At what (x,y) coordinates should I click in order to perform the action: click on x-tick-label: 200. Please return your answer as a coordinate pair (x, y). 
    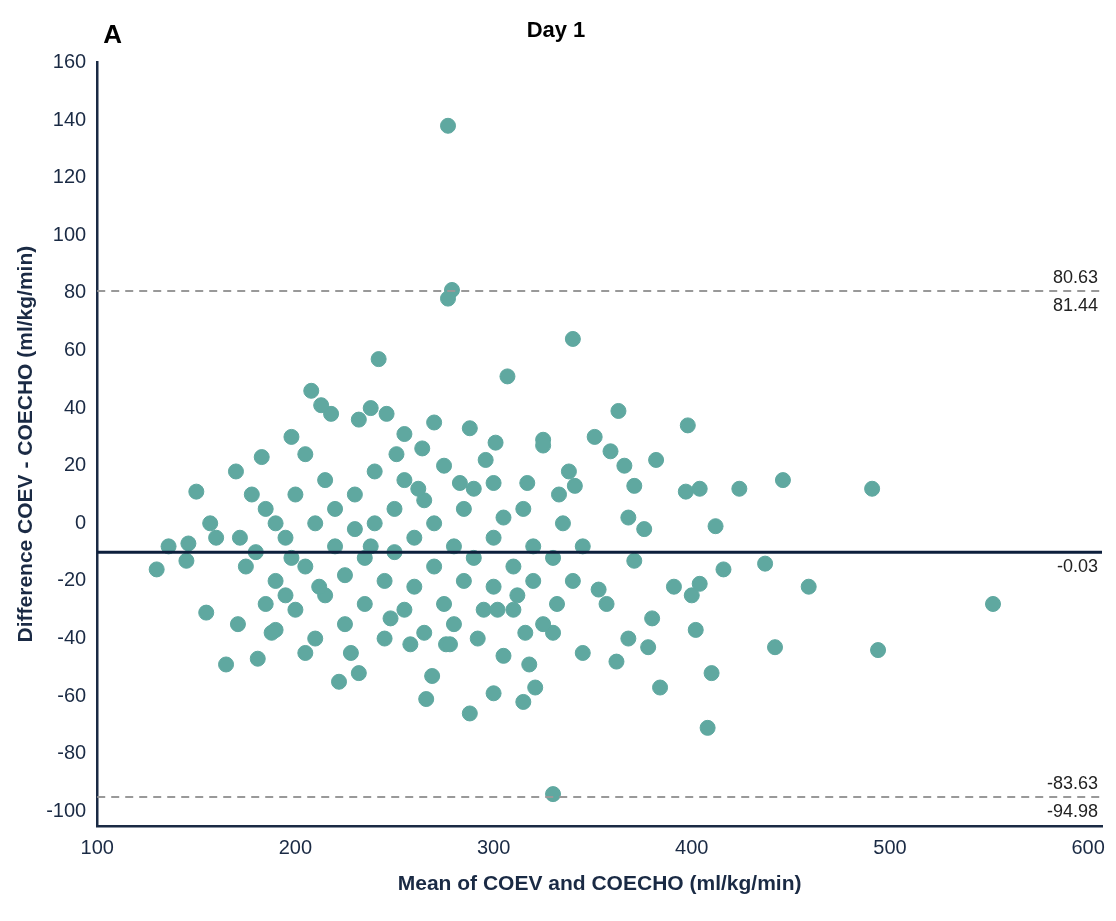
    Looking at the image, I should click on (295, 847).